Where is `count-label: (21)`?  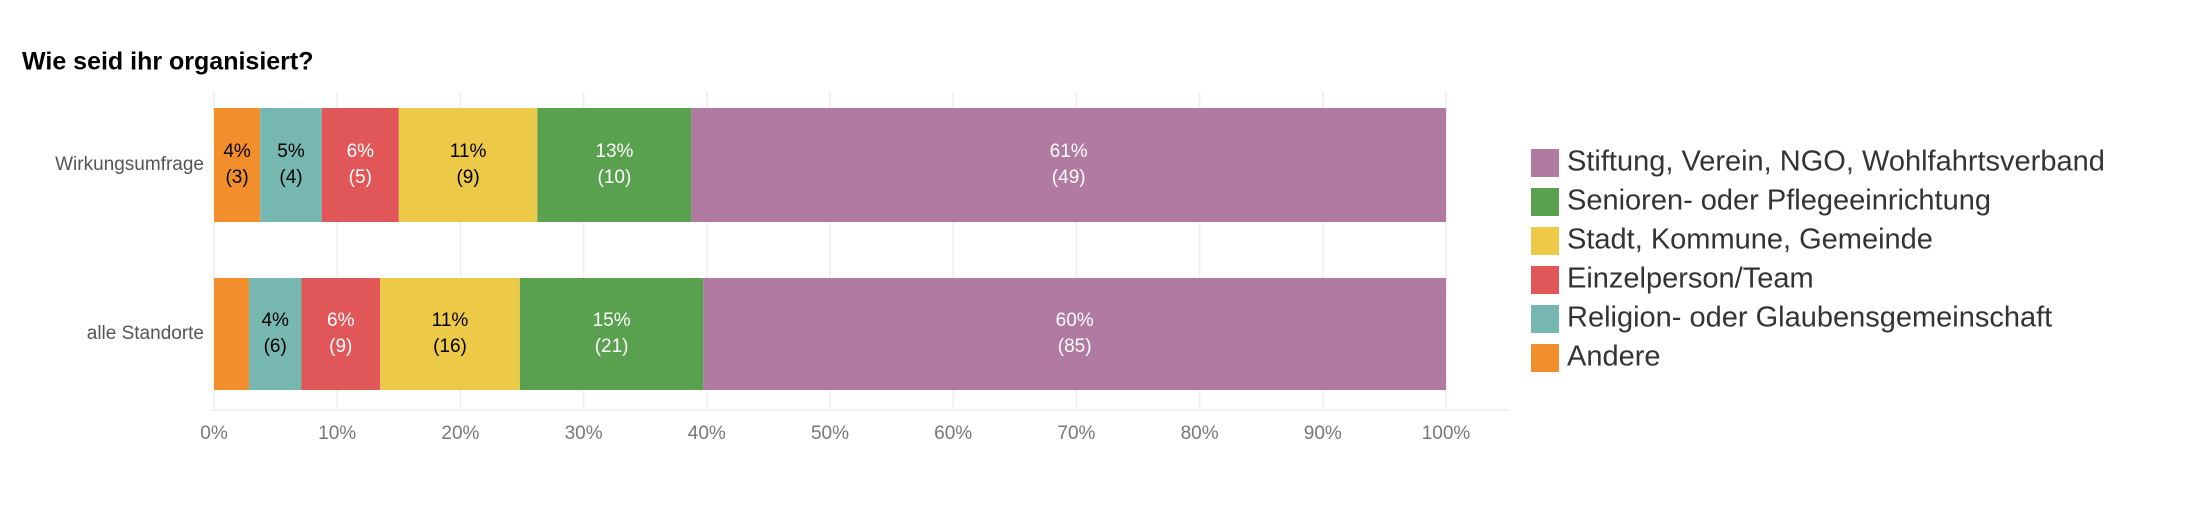 count-label: (21) is located at coordinates (612, 346).